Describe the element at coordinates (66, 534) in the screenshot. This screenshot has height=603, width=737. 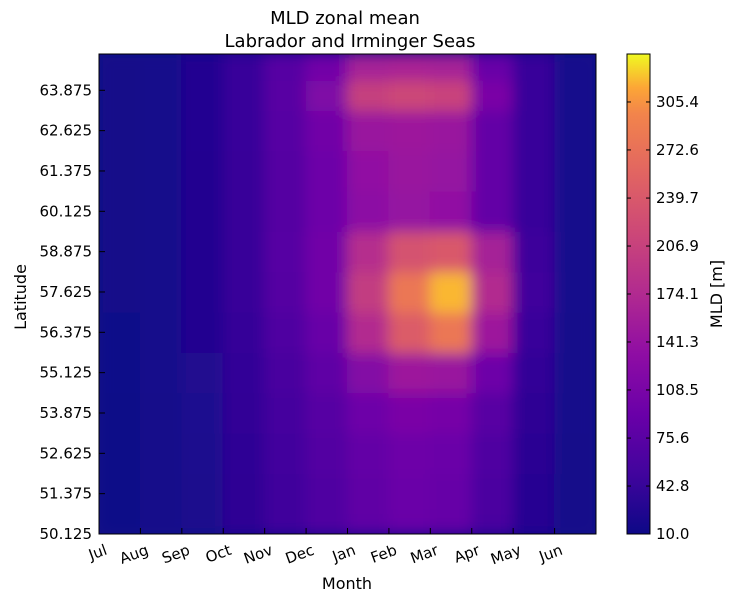
I see `y-tick-label: 50.125` at that location.